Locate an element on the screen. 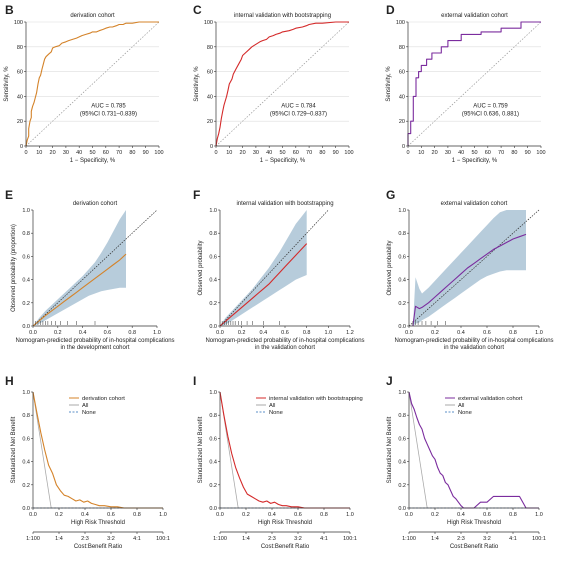 Image resolution: width=573 pixels, height=577 pixels. panel-letter: H is located at coordinates (9, 381).